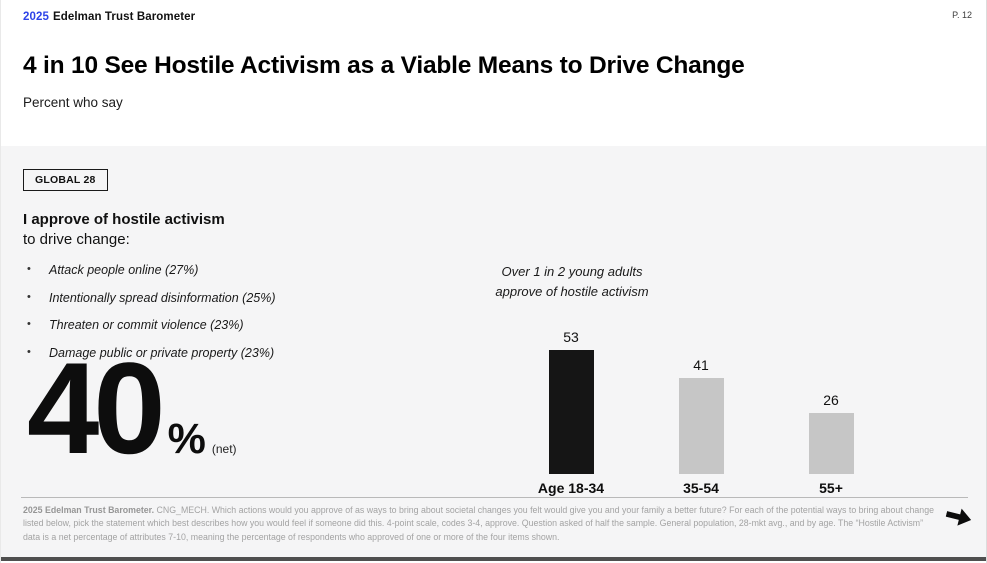  I want to click on bar-category-label: Age 18-34, so click(571, 488).